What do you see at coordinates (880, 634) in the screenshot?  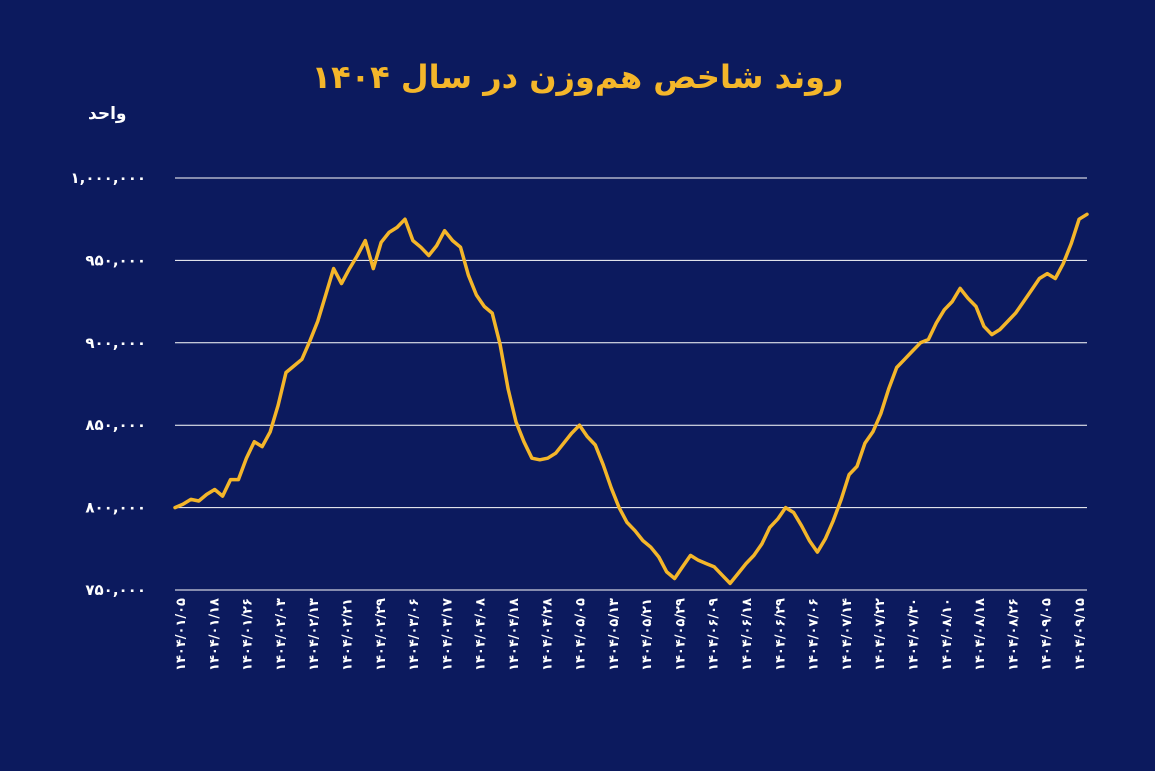 I see `x-tick-label: ۱۴۰۴/۰۷/۲۲` at bounding box center [880, 634].